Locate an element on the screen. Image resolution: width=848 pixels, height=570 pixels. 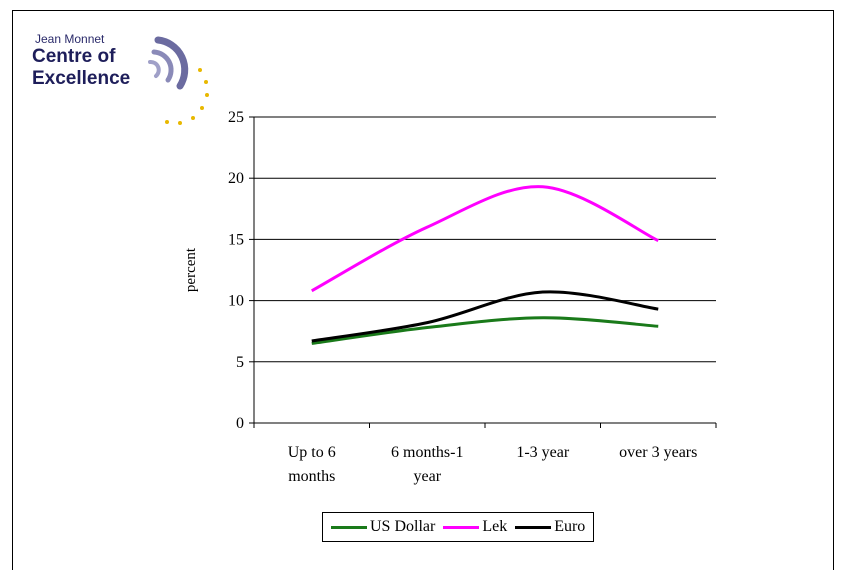
legend-label: Euro is located at coordinates (570, 526).